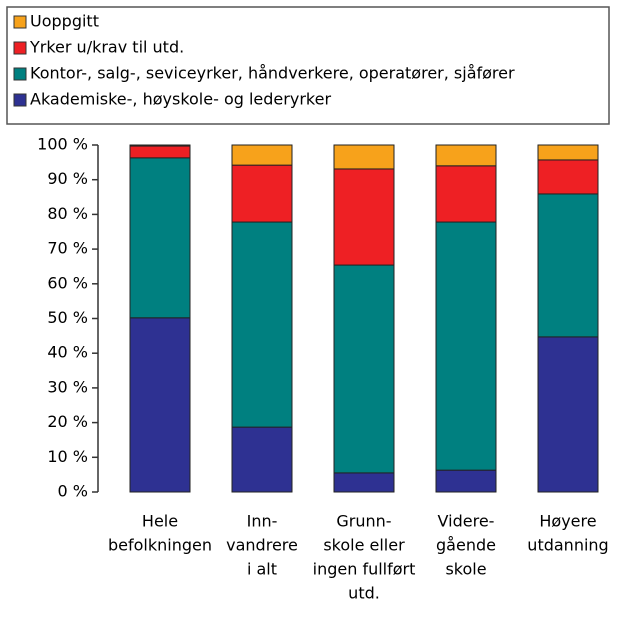 The height and width of the screenshot is (619, 619). I want to click on x-tick-label: Hele, so click(160, 521).